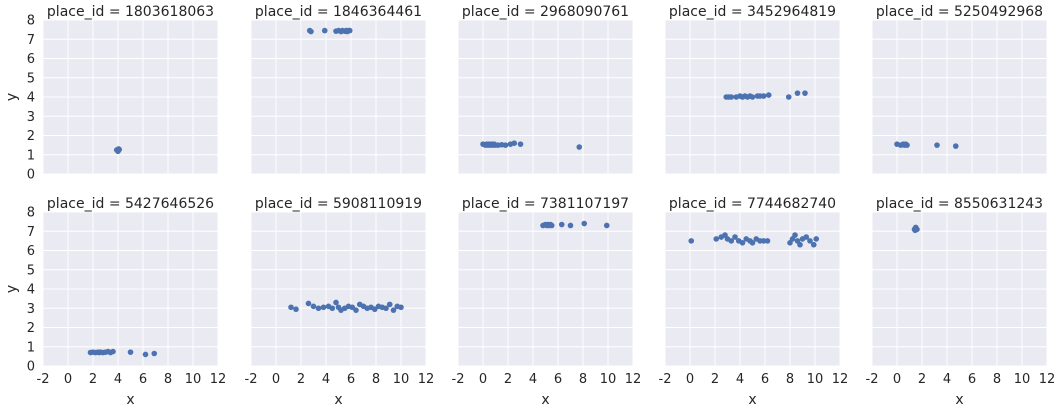  I want to click on facet-title: place_id = 5427646526, so click(130, 204).